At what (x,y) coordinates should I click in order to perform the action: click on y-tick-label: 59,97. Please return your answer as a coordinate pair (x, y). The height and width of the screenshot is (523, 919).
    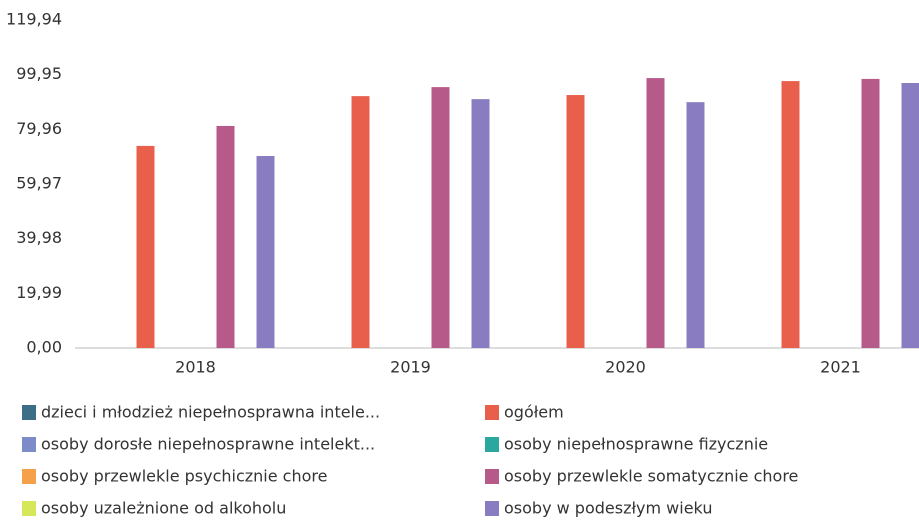
    Looking at the image, I should click on (39, 183).